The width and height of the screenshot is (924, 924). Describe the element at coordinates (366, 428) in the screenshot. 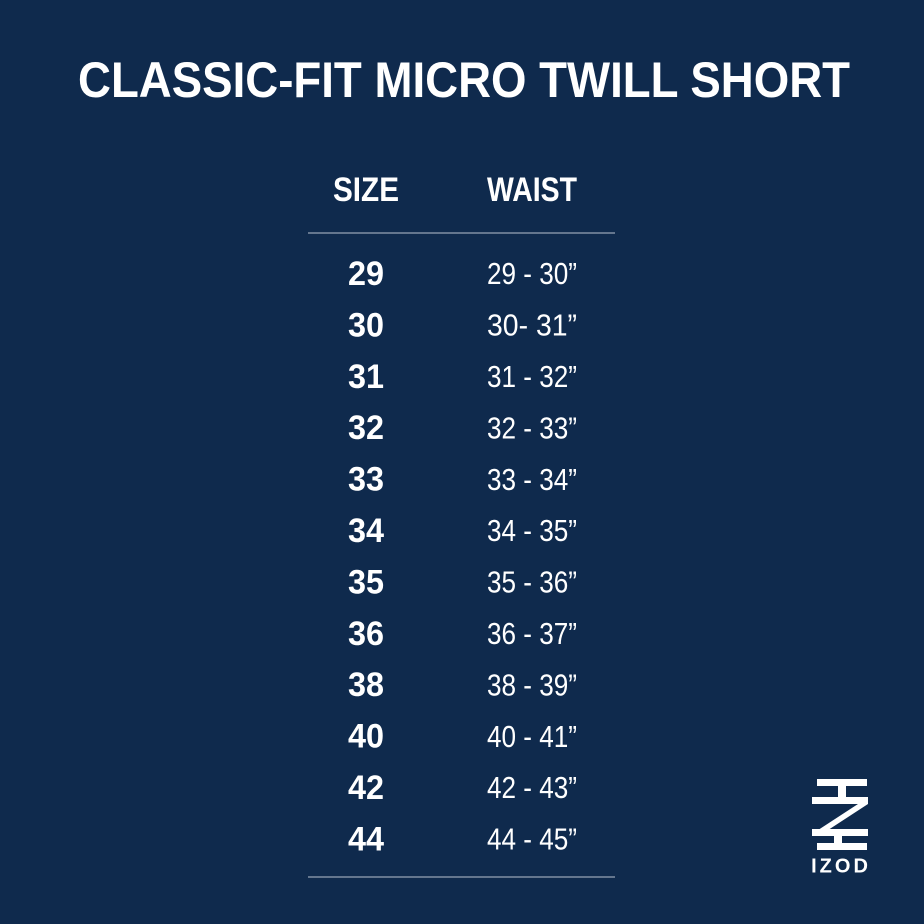

I see `size-cell: 32` at that location.